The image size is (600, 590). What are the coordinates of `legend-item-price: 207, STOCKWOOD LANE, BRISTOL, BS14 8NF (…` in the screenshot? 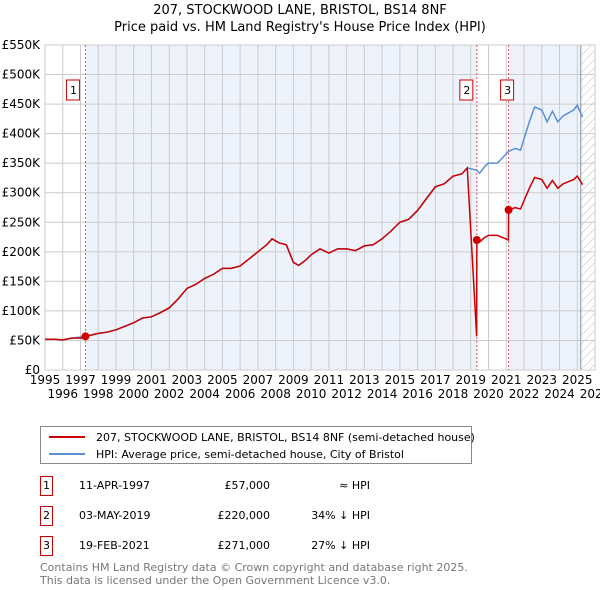 It's located at (262, 437).